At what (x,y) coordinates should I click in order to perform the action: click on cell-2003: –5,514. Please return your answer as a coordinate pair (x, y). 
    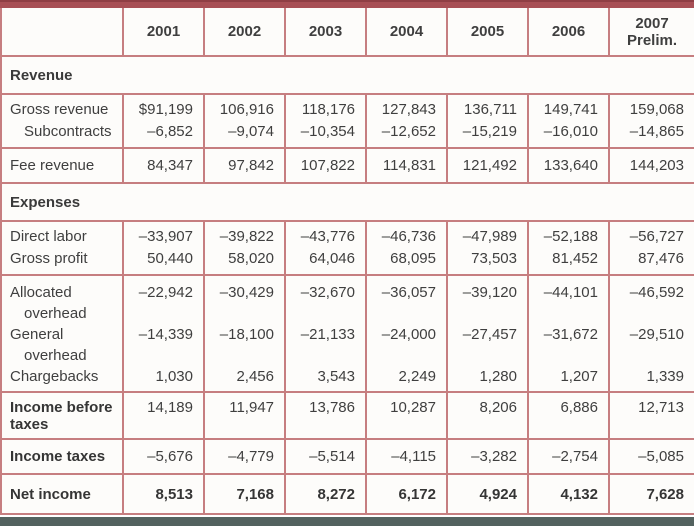
    Looking at the image, I should click on (325, 456).